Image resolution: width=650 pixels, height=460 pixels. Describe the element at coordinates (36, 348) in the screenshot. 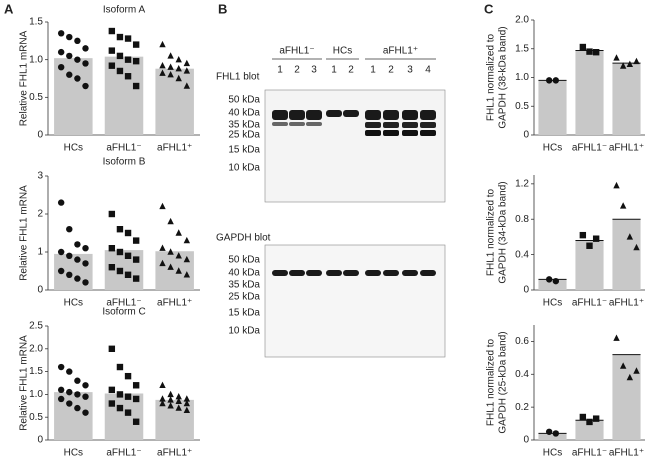

I see `y-tick-label: 2.0` at that location.